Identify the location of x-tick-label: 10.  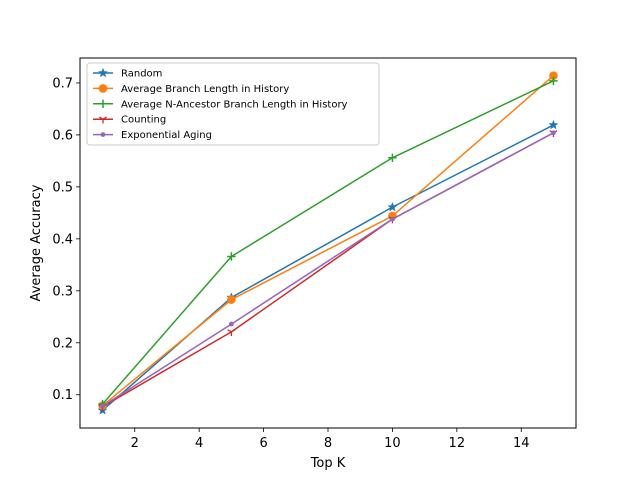
(392, 443).